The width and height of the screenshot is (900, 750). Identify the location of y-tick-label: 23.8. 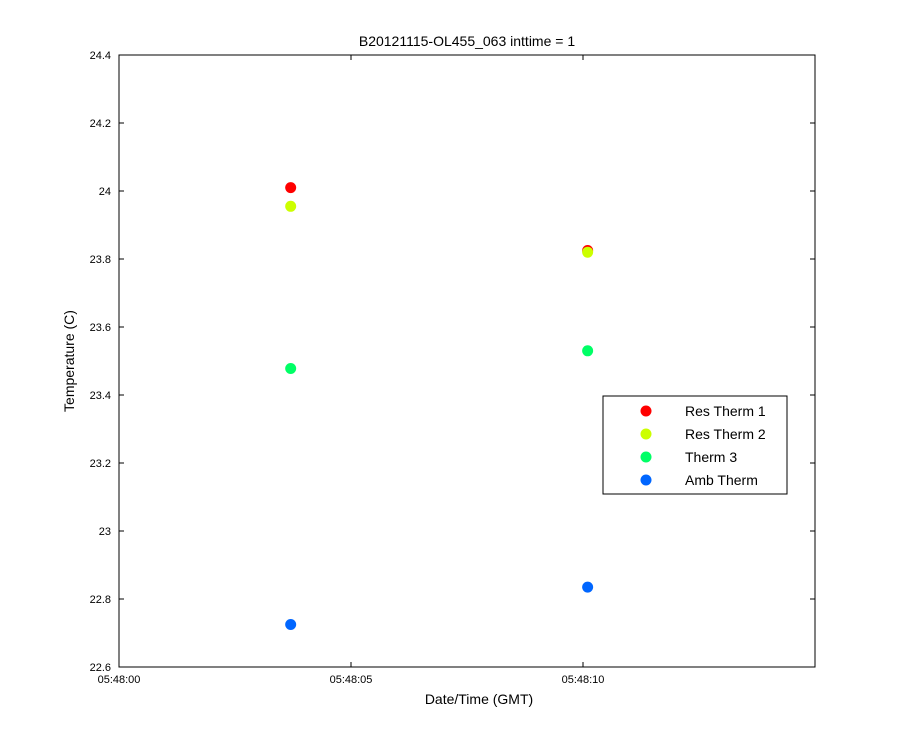
(100, 260).